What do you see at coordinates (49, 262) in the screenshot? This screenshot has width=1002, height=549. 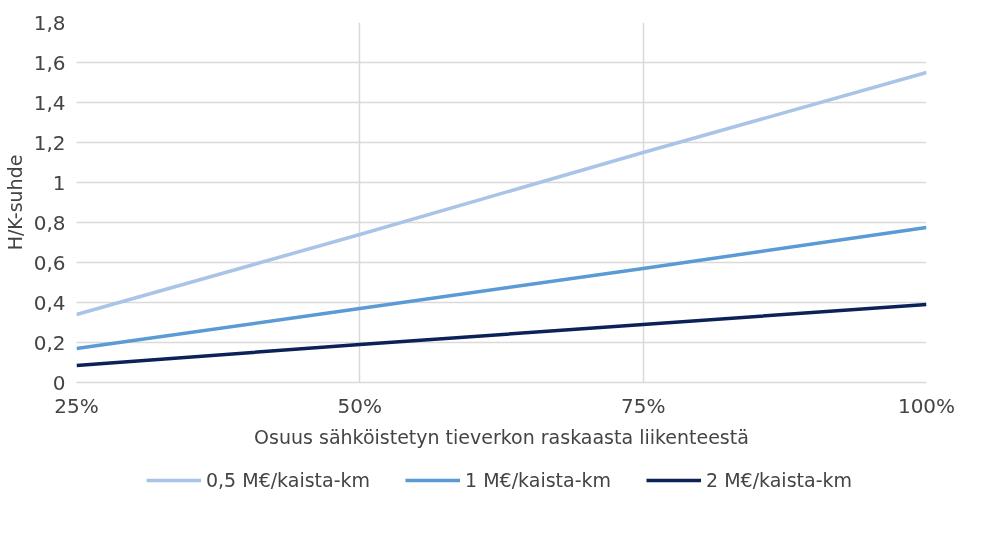 I see `y-tick-label: 0,6` at bounding box center [49, 262].